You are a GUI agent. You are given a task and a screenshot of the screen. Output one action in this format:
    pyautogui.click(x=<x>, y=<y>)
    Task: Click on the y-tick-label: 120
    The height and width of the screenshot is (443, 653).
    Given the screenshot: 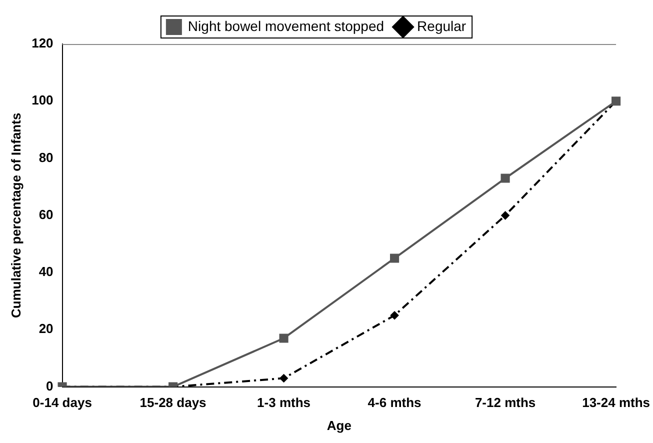 What is the action you would take?
    pyautogui.click(x=43, y=43)
    